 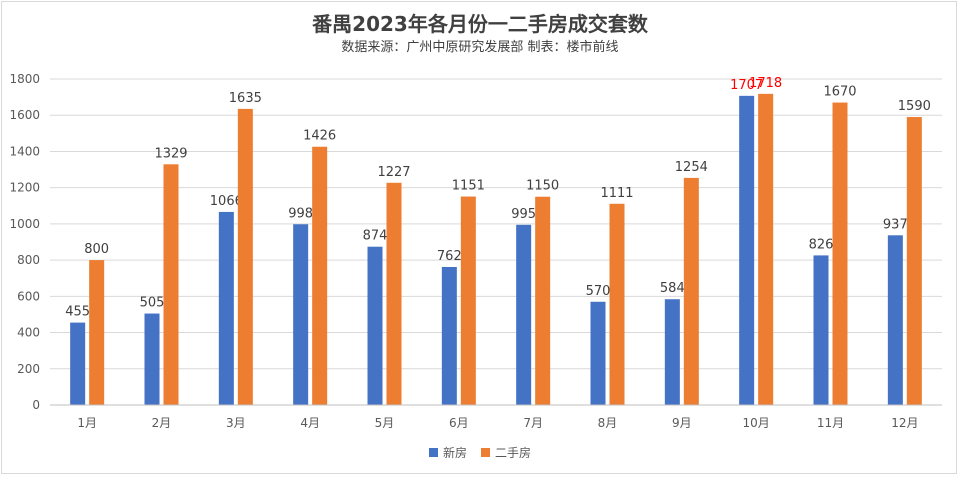 I want to click on x-tick-label: 3月, so click(x=236, y=423).